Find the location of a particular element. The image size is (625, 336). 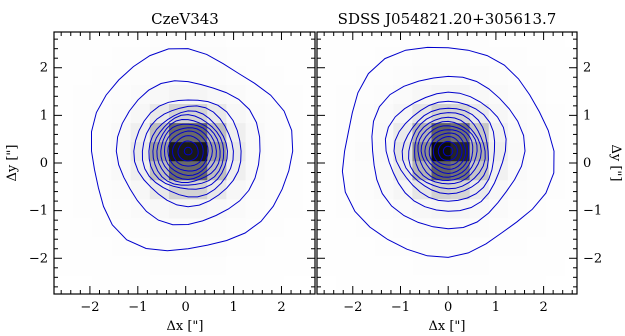

x-tick-label: −1 is located at coordinates (400, 307).